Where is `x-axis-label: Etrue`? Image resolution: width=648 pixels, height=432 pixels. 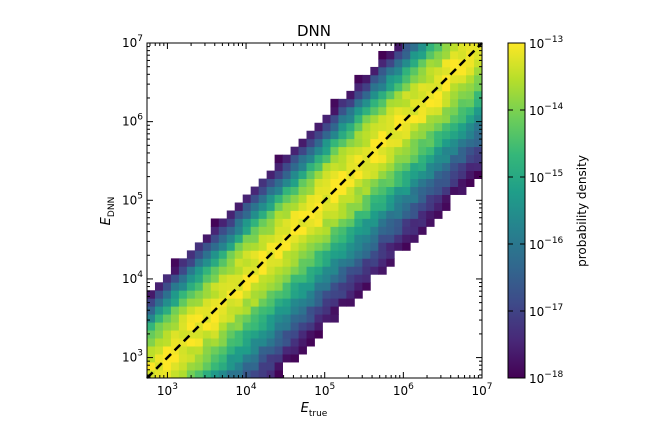 x-axis-label: Etrue is located at coordinates (314, 410).